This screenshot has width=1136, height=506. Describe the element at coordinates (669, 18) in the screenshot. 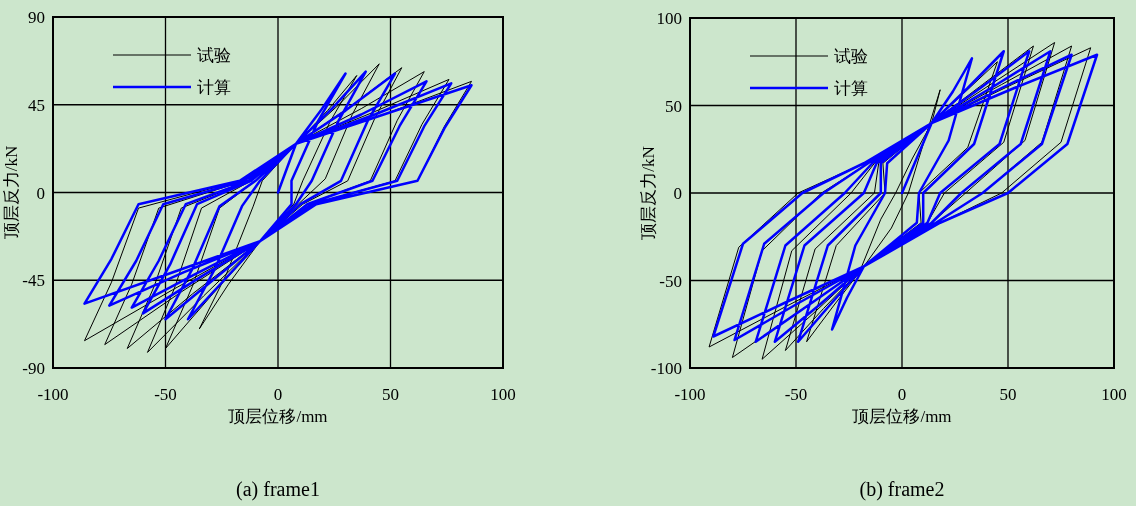

I see `y-tick-label: 100` at that location.